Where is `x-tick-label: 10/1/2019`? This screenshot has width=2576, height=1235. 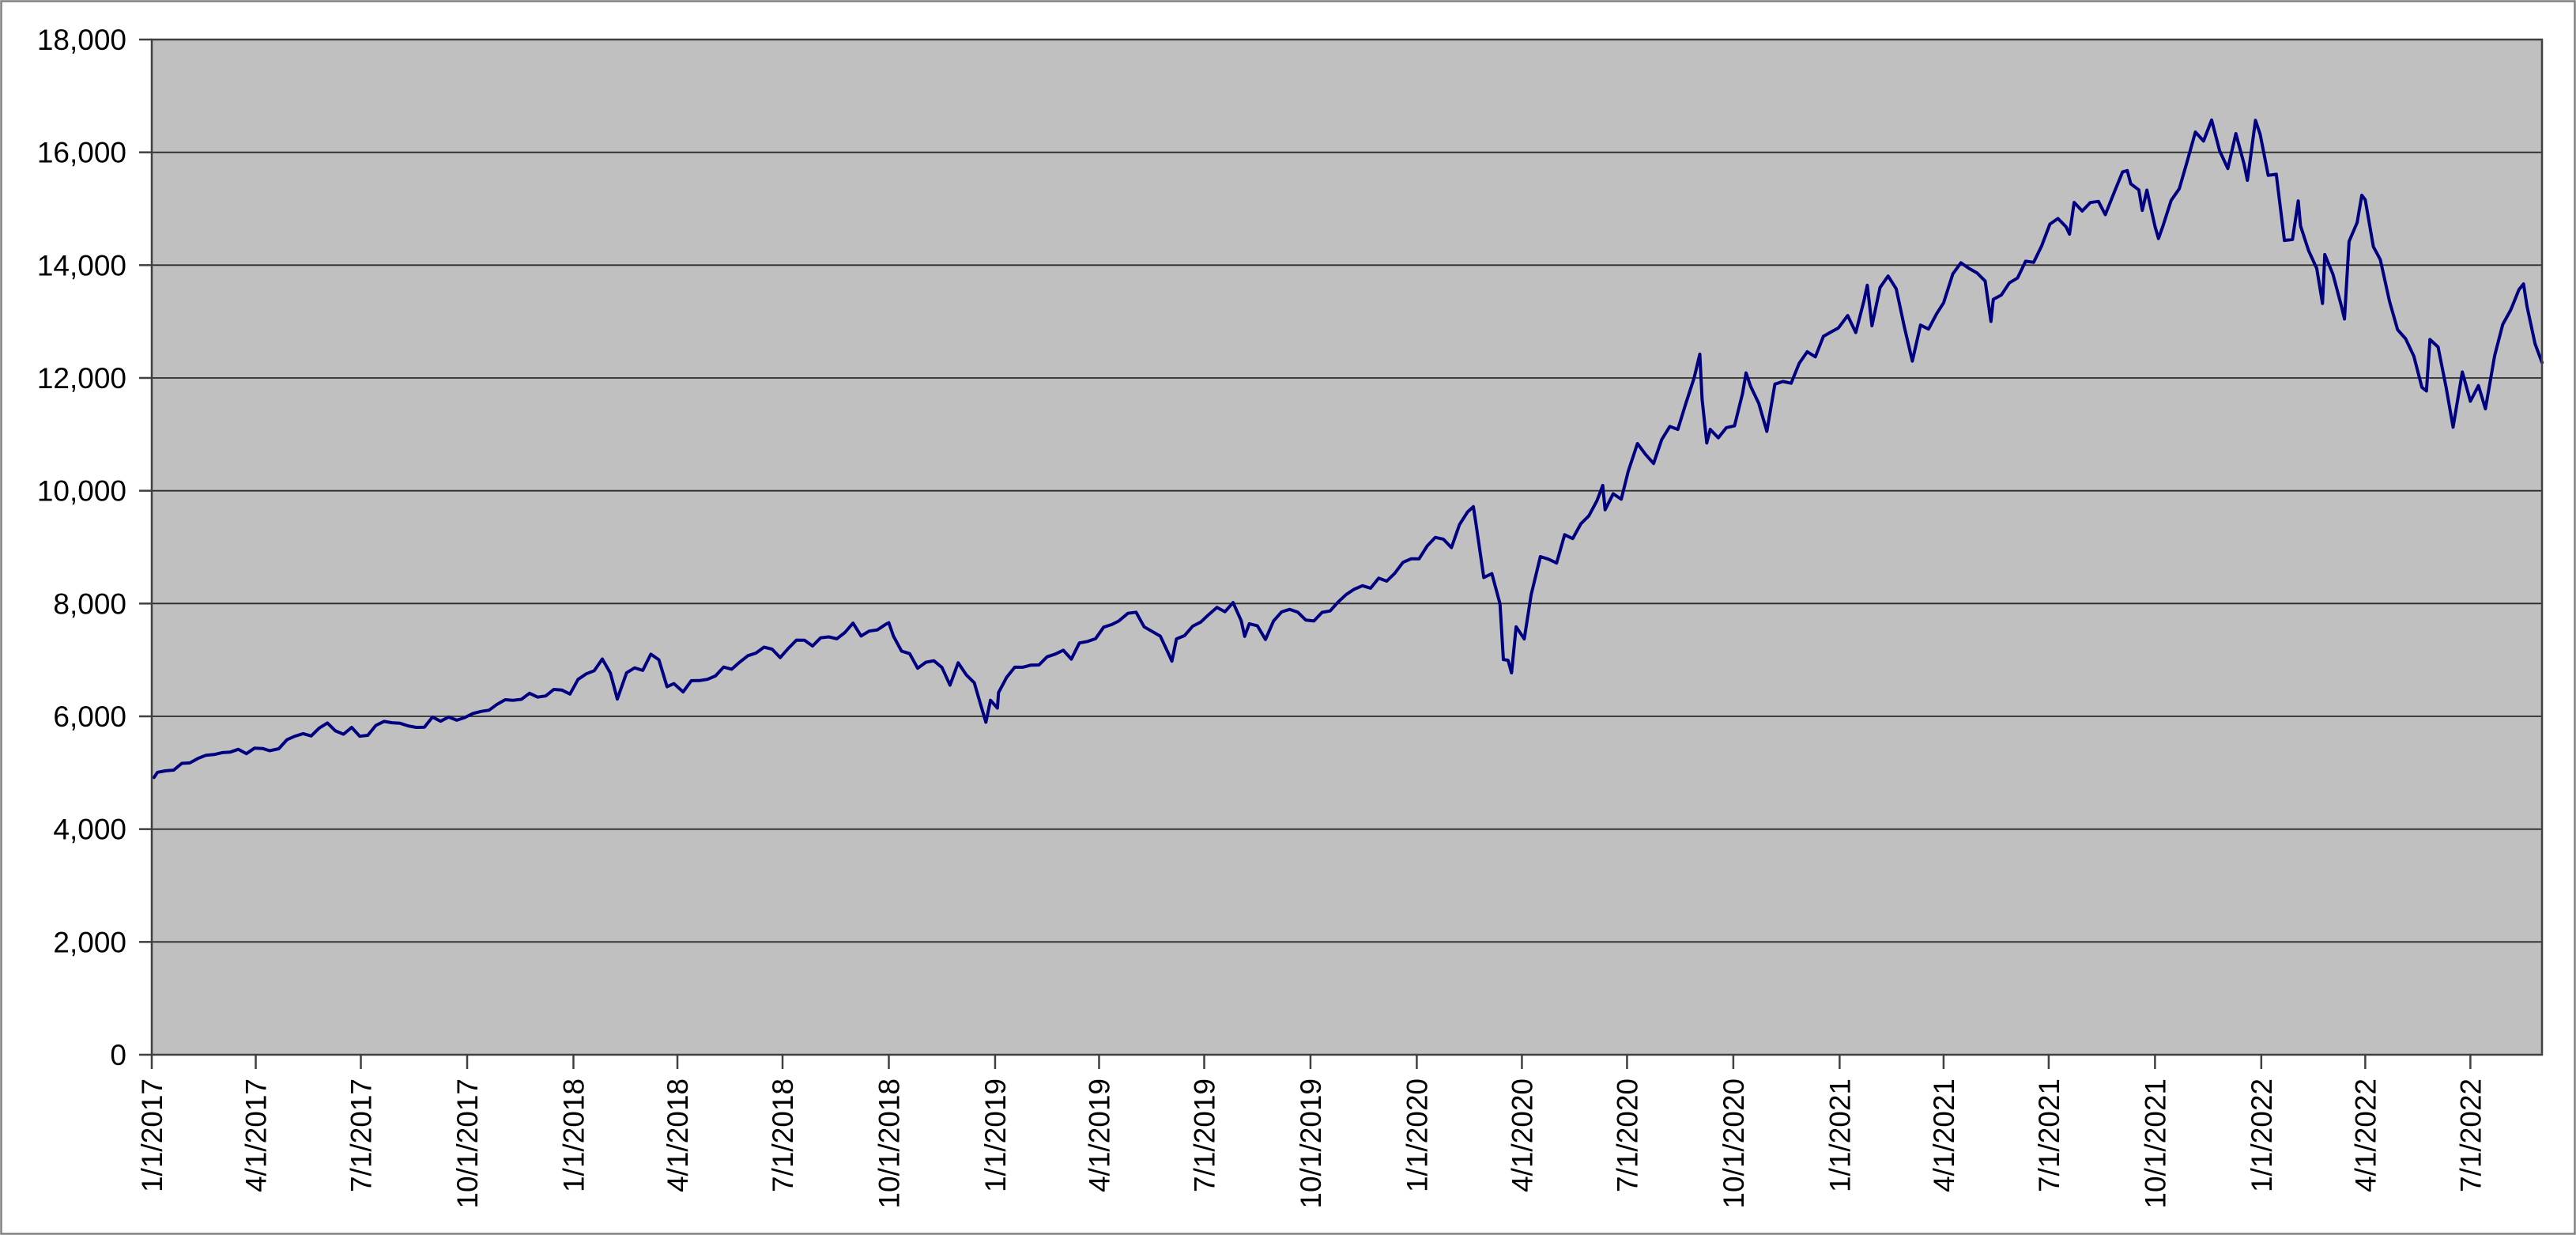
x-tick-label: 10/1/2019 is located at coordinates (1311, 1143).